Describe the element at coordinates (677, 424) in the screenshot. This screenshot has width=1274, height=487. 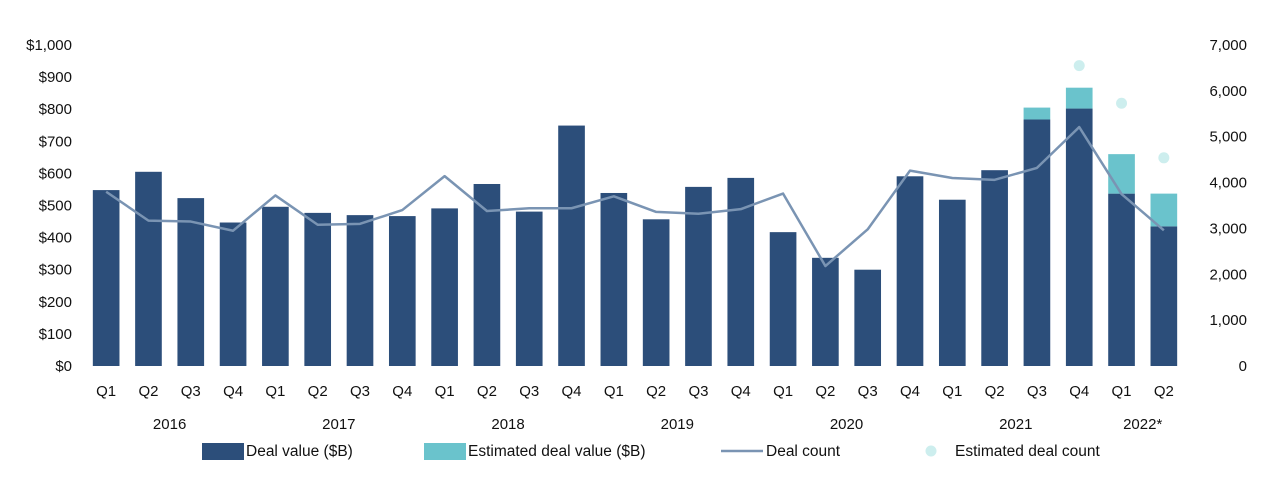
I see `year-label: 2019` at that location.